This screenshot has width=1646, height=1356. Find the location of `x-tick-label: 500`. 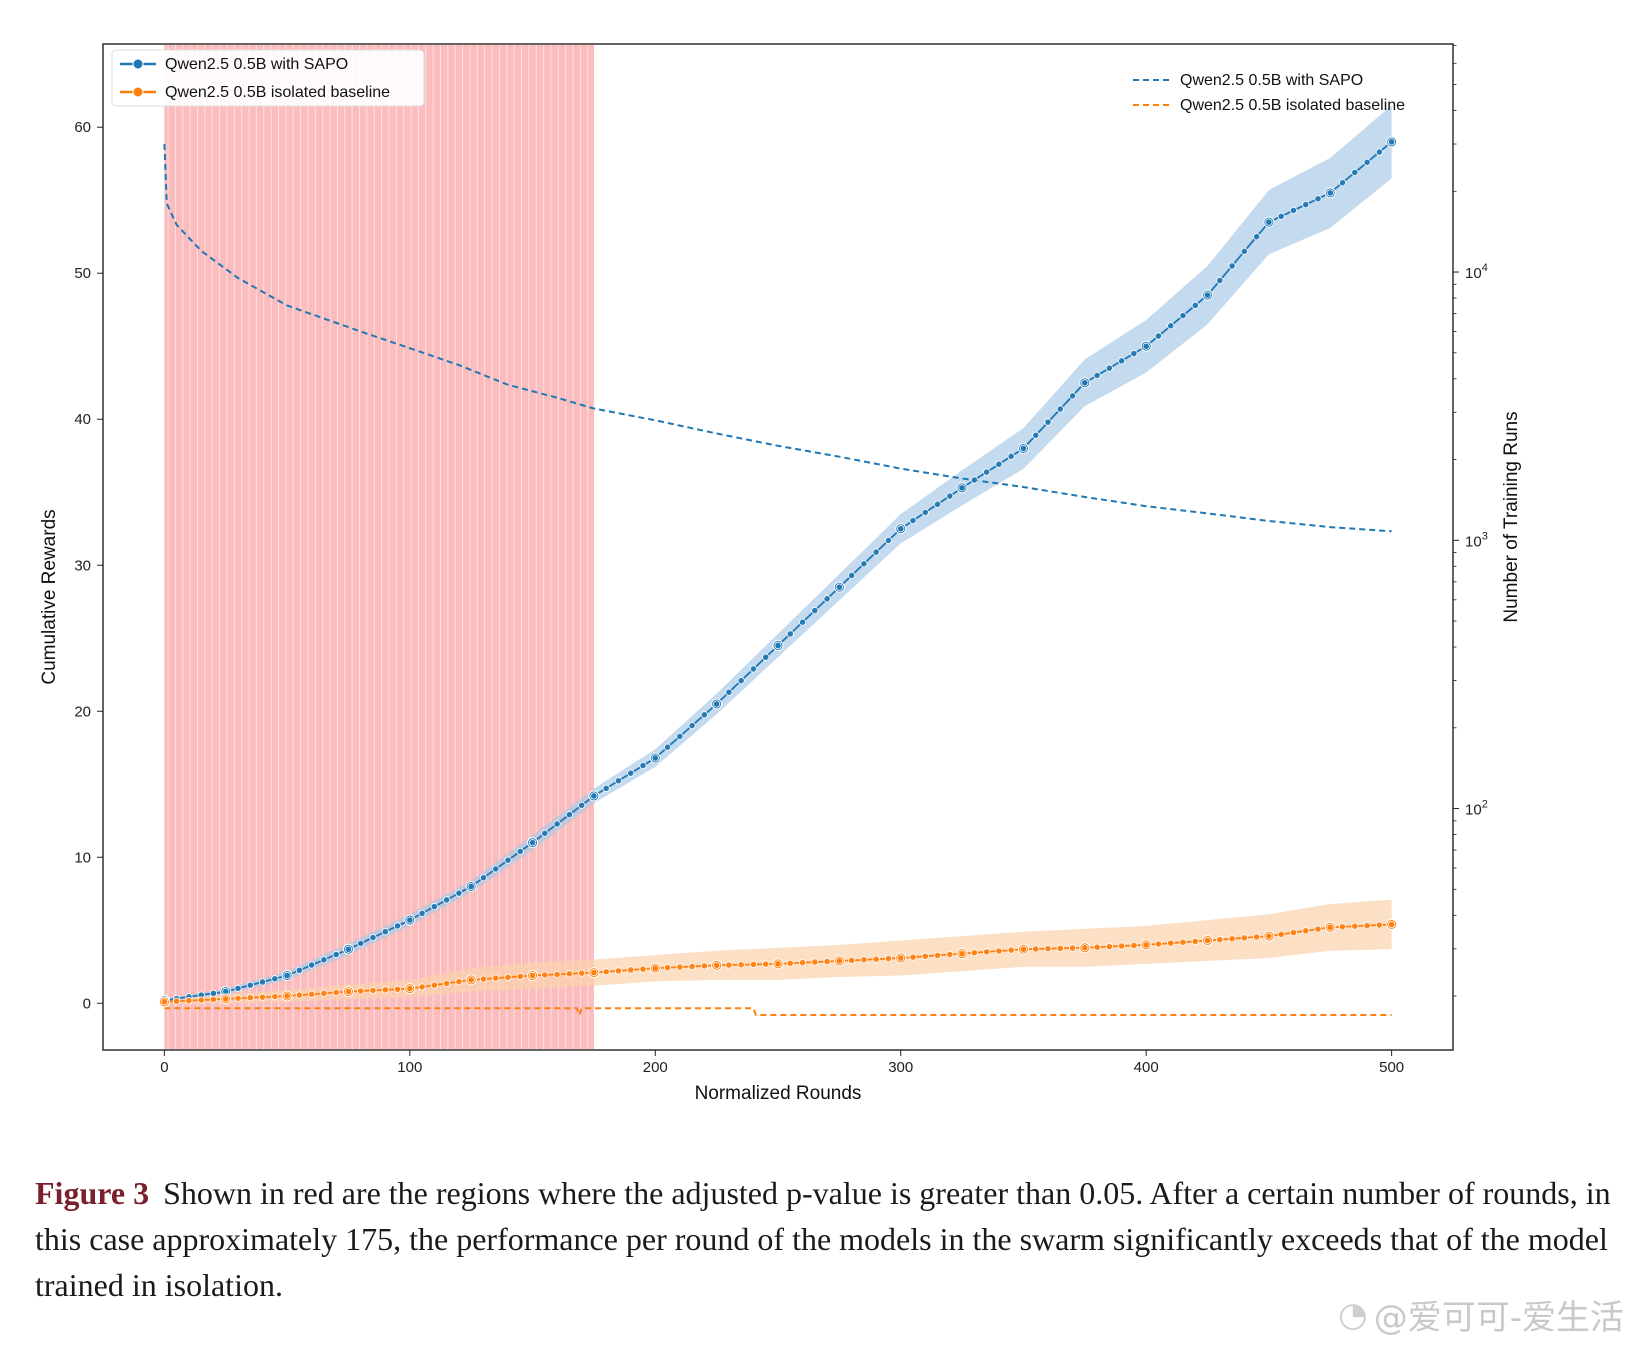

x-tick-label: 500 is located at coordinates (1391, 1067).